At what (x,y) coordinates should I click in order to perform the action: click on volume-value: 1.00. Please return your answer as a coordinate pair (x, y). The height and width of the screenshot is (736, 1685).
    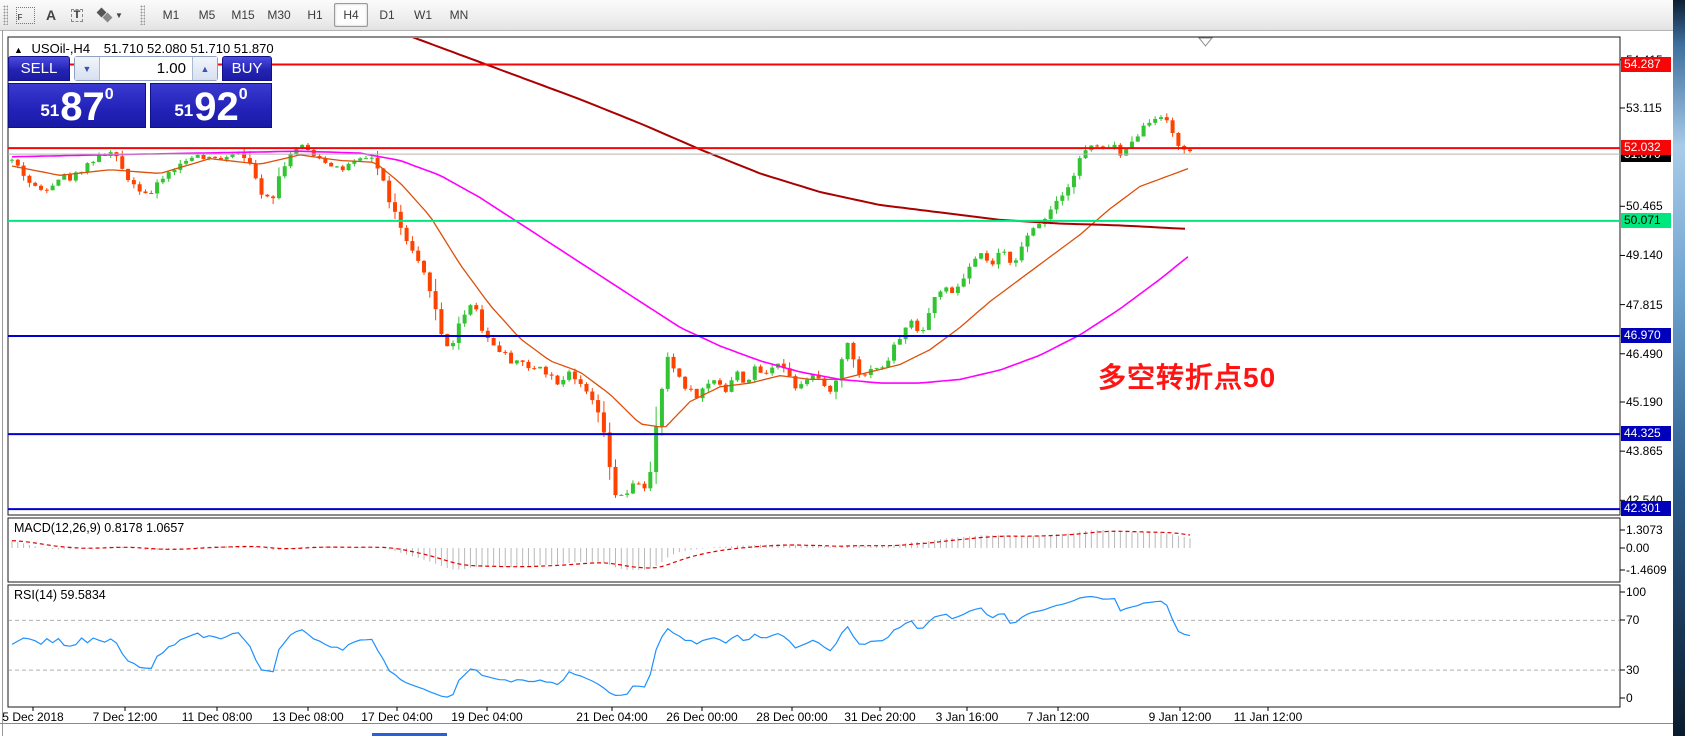
    Looking at the image, I should click on (171, 68).